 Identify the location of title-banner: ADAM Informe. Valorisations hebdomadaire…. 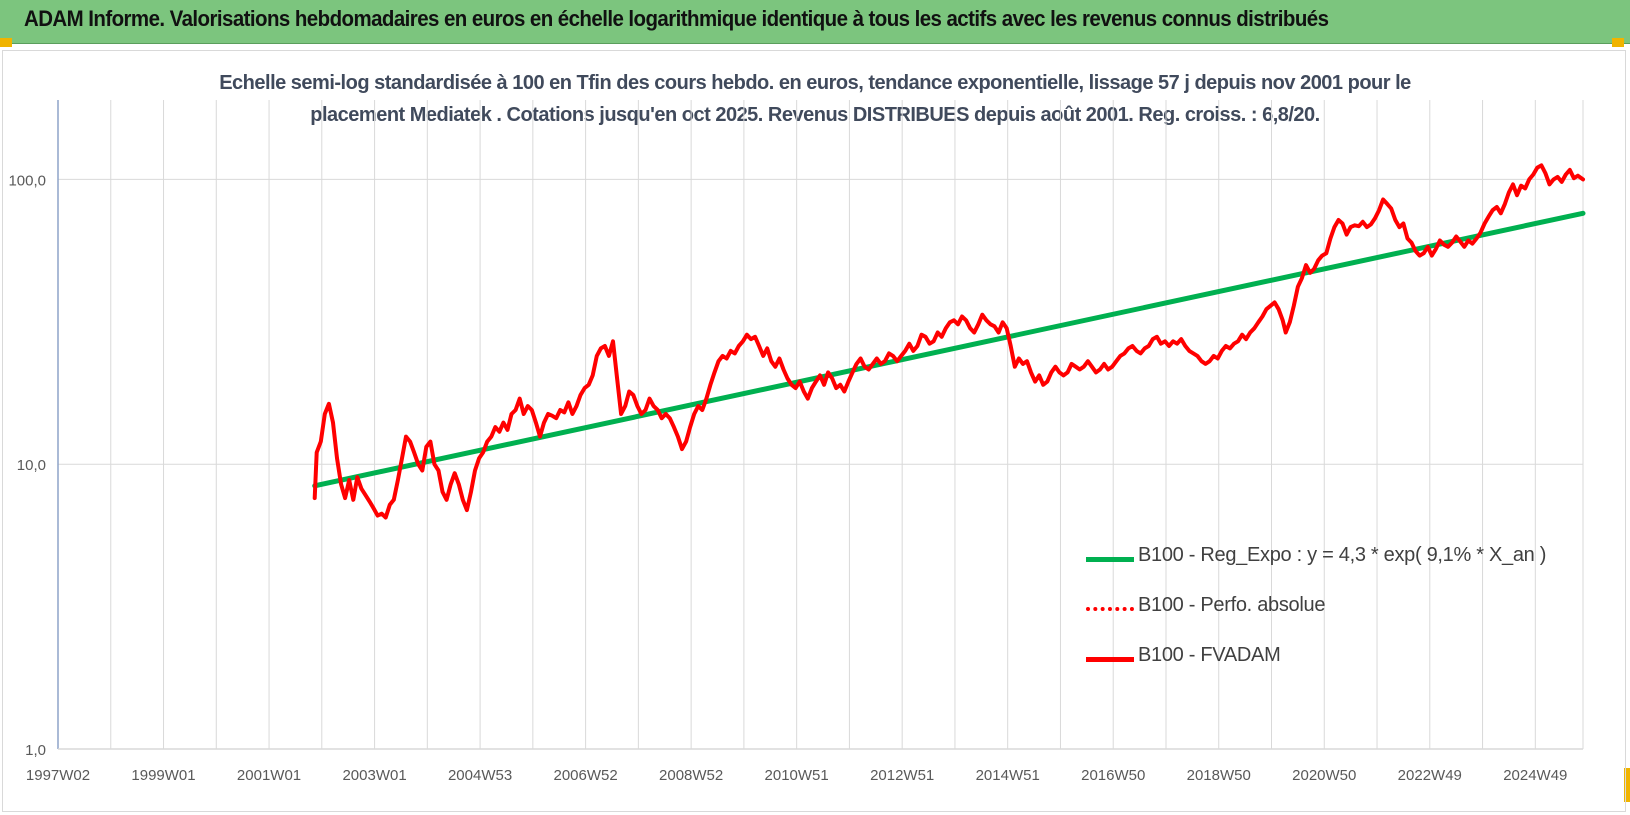
(815, 22).